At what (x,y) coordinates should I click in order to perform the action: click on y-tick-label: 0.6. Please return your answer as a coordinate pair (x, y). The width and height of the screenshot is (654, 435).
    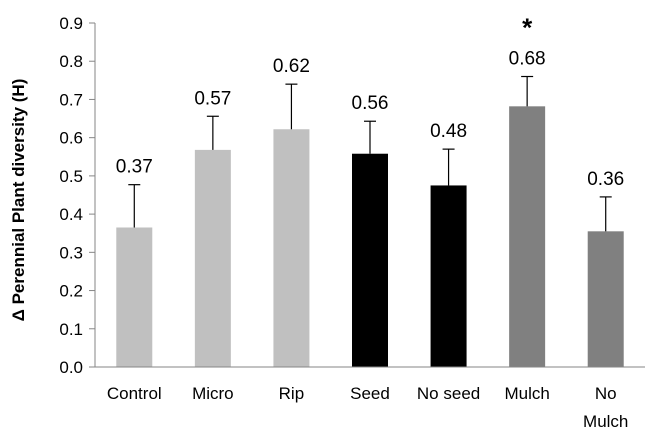
    Looking at the image, I should click on (71, 138).